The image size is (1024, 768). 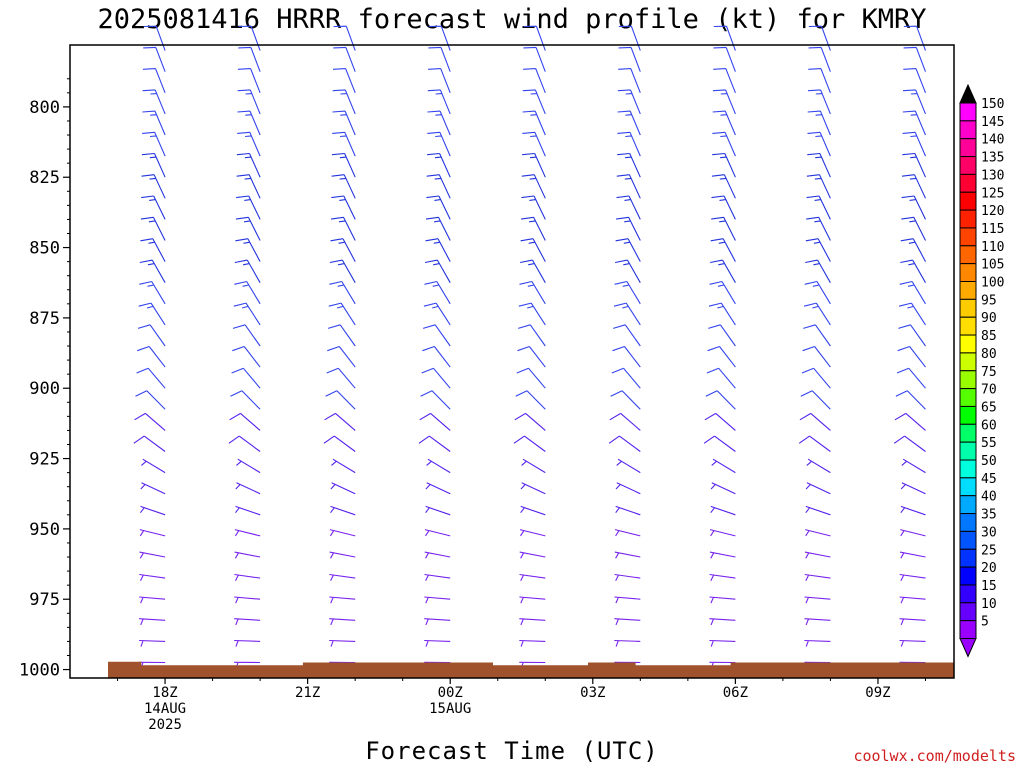 What do you see at coordinates (989, 515) in the screenshot?
I see `colorbar-label: 35` at bounding box center [989, 515].